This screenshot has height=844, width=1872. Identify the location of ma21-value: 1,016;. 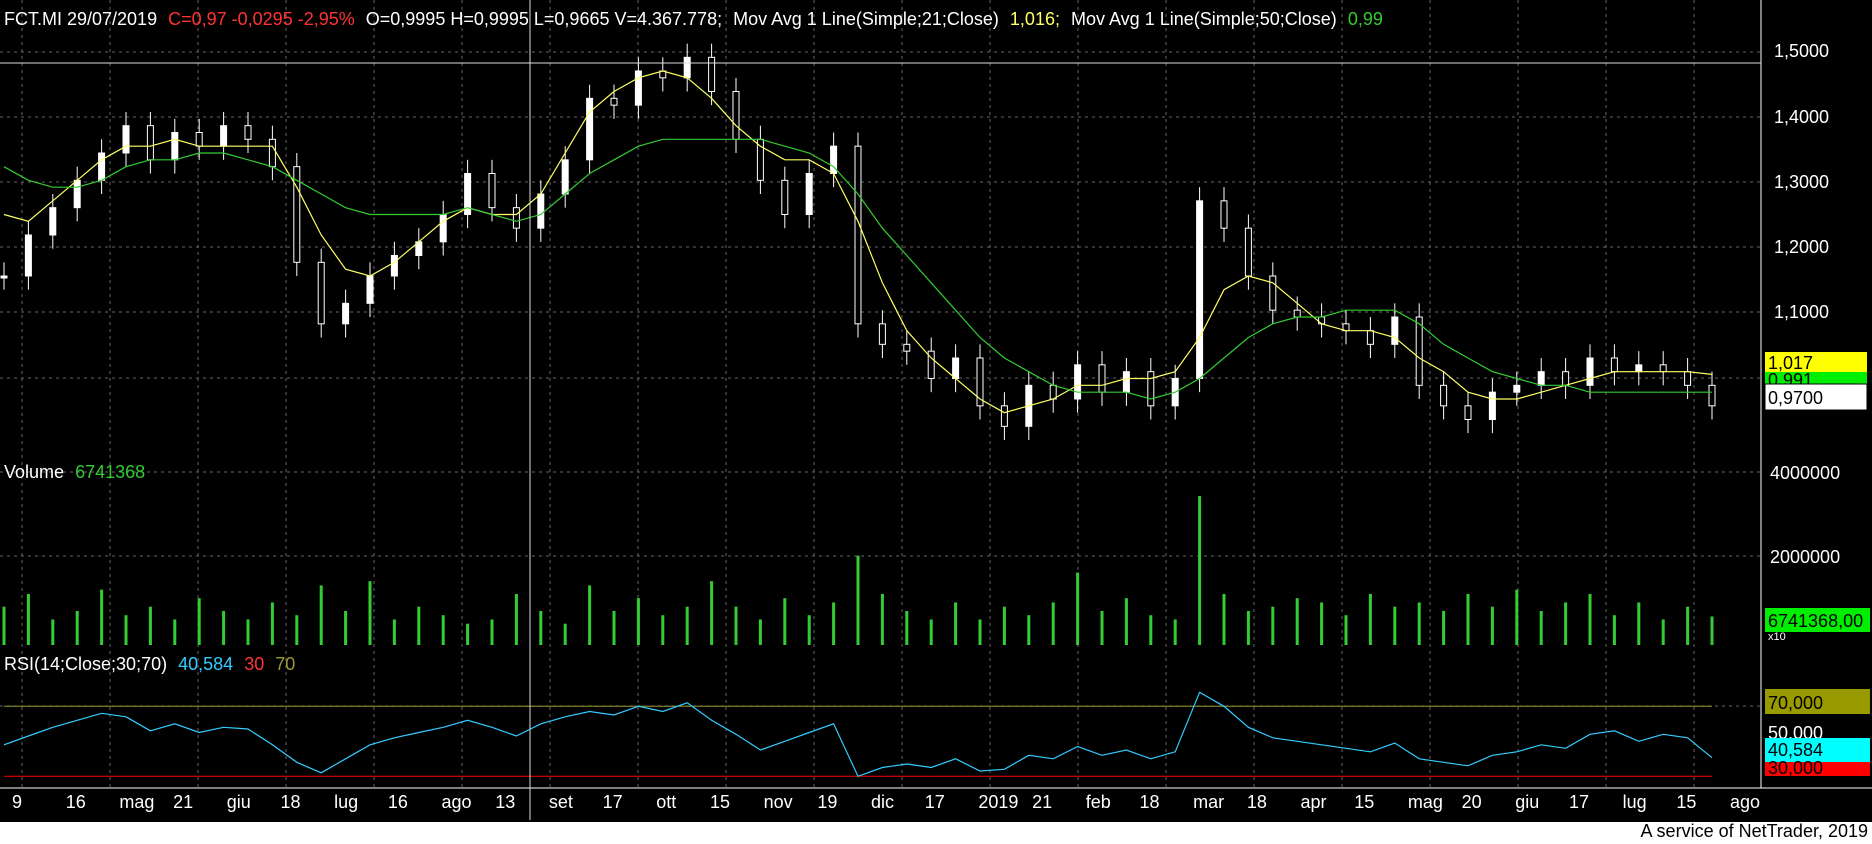
(1035, 19).